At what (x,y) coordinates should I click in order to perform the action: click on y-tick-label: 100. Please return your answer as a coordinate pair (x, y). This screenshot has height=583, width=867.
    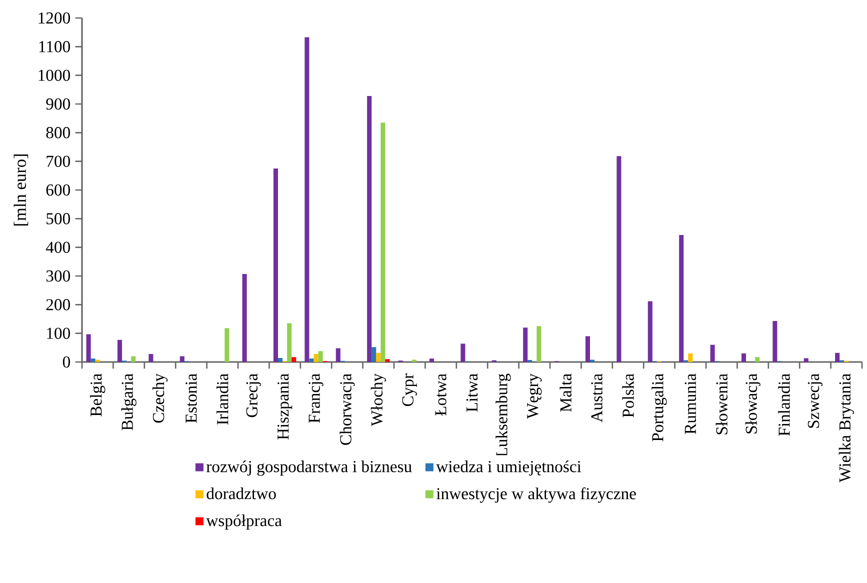
    Looking at the image, I should click on (58, 333).